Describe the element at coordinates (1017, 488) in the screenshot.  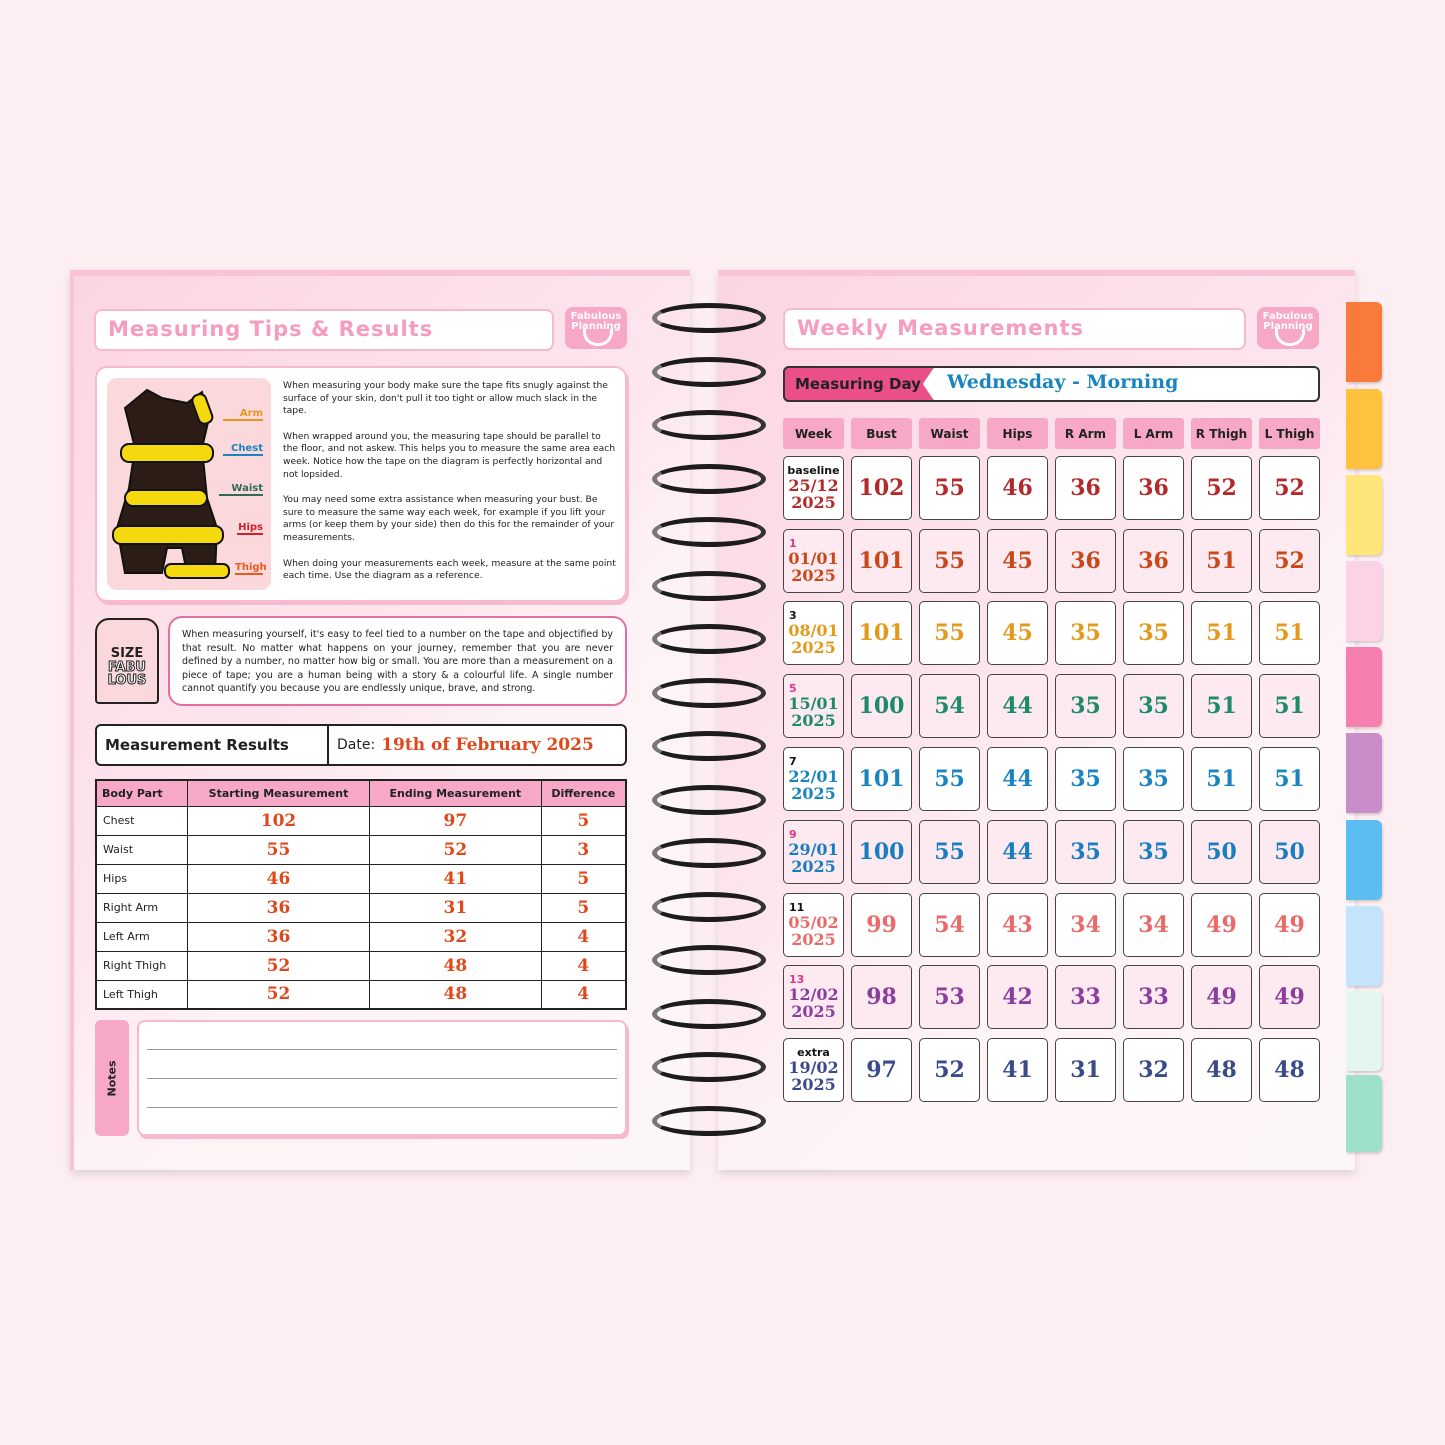
I see `measurement-cell: 46` at that location.